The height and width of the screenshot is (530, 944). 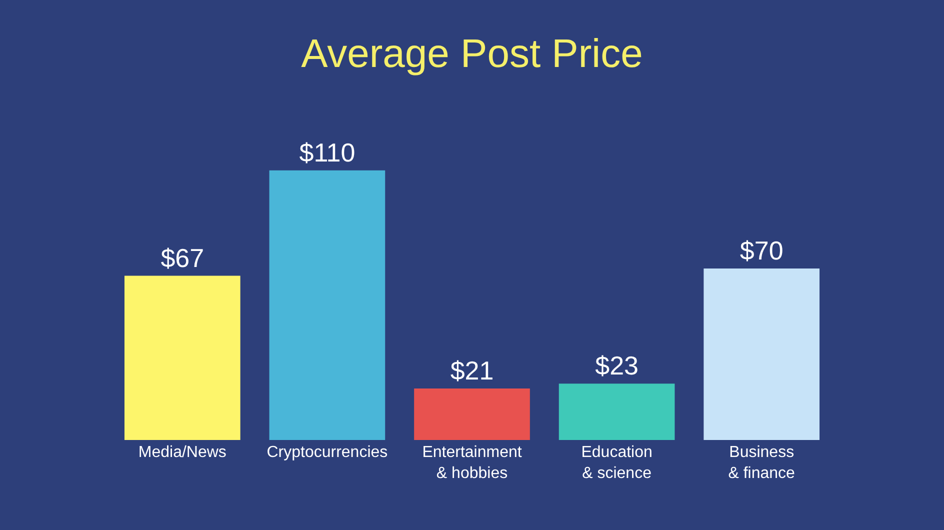 I want to click on x-tick-label: Cryptocurrencies, so click(x=327, y=452).